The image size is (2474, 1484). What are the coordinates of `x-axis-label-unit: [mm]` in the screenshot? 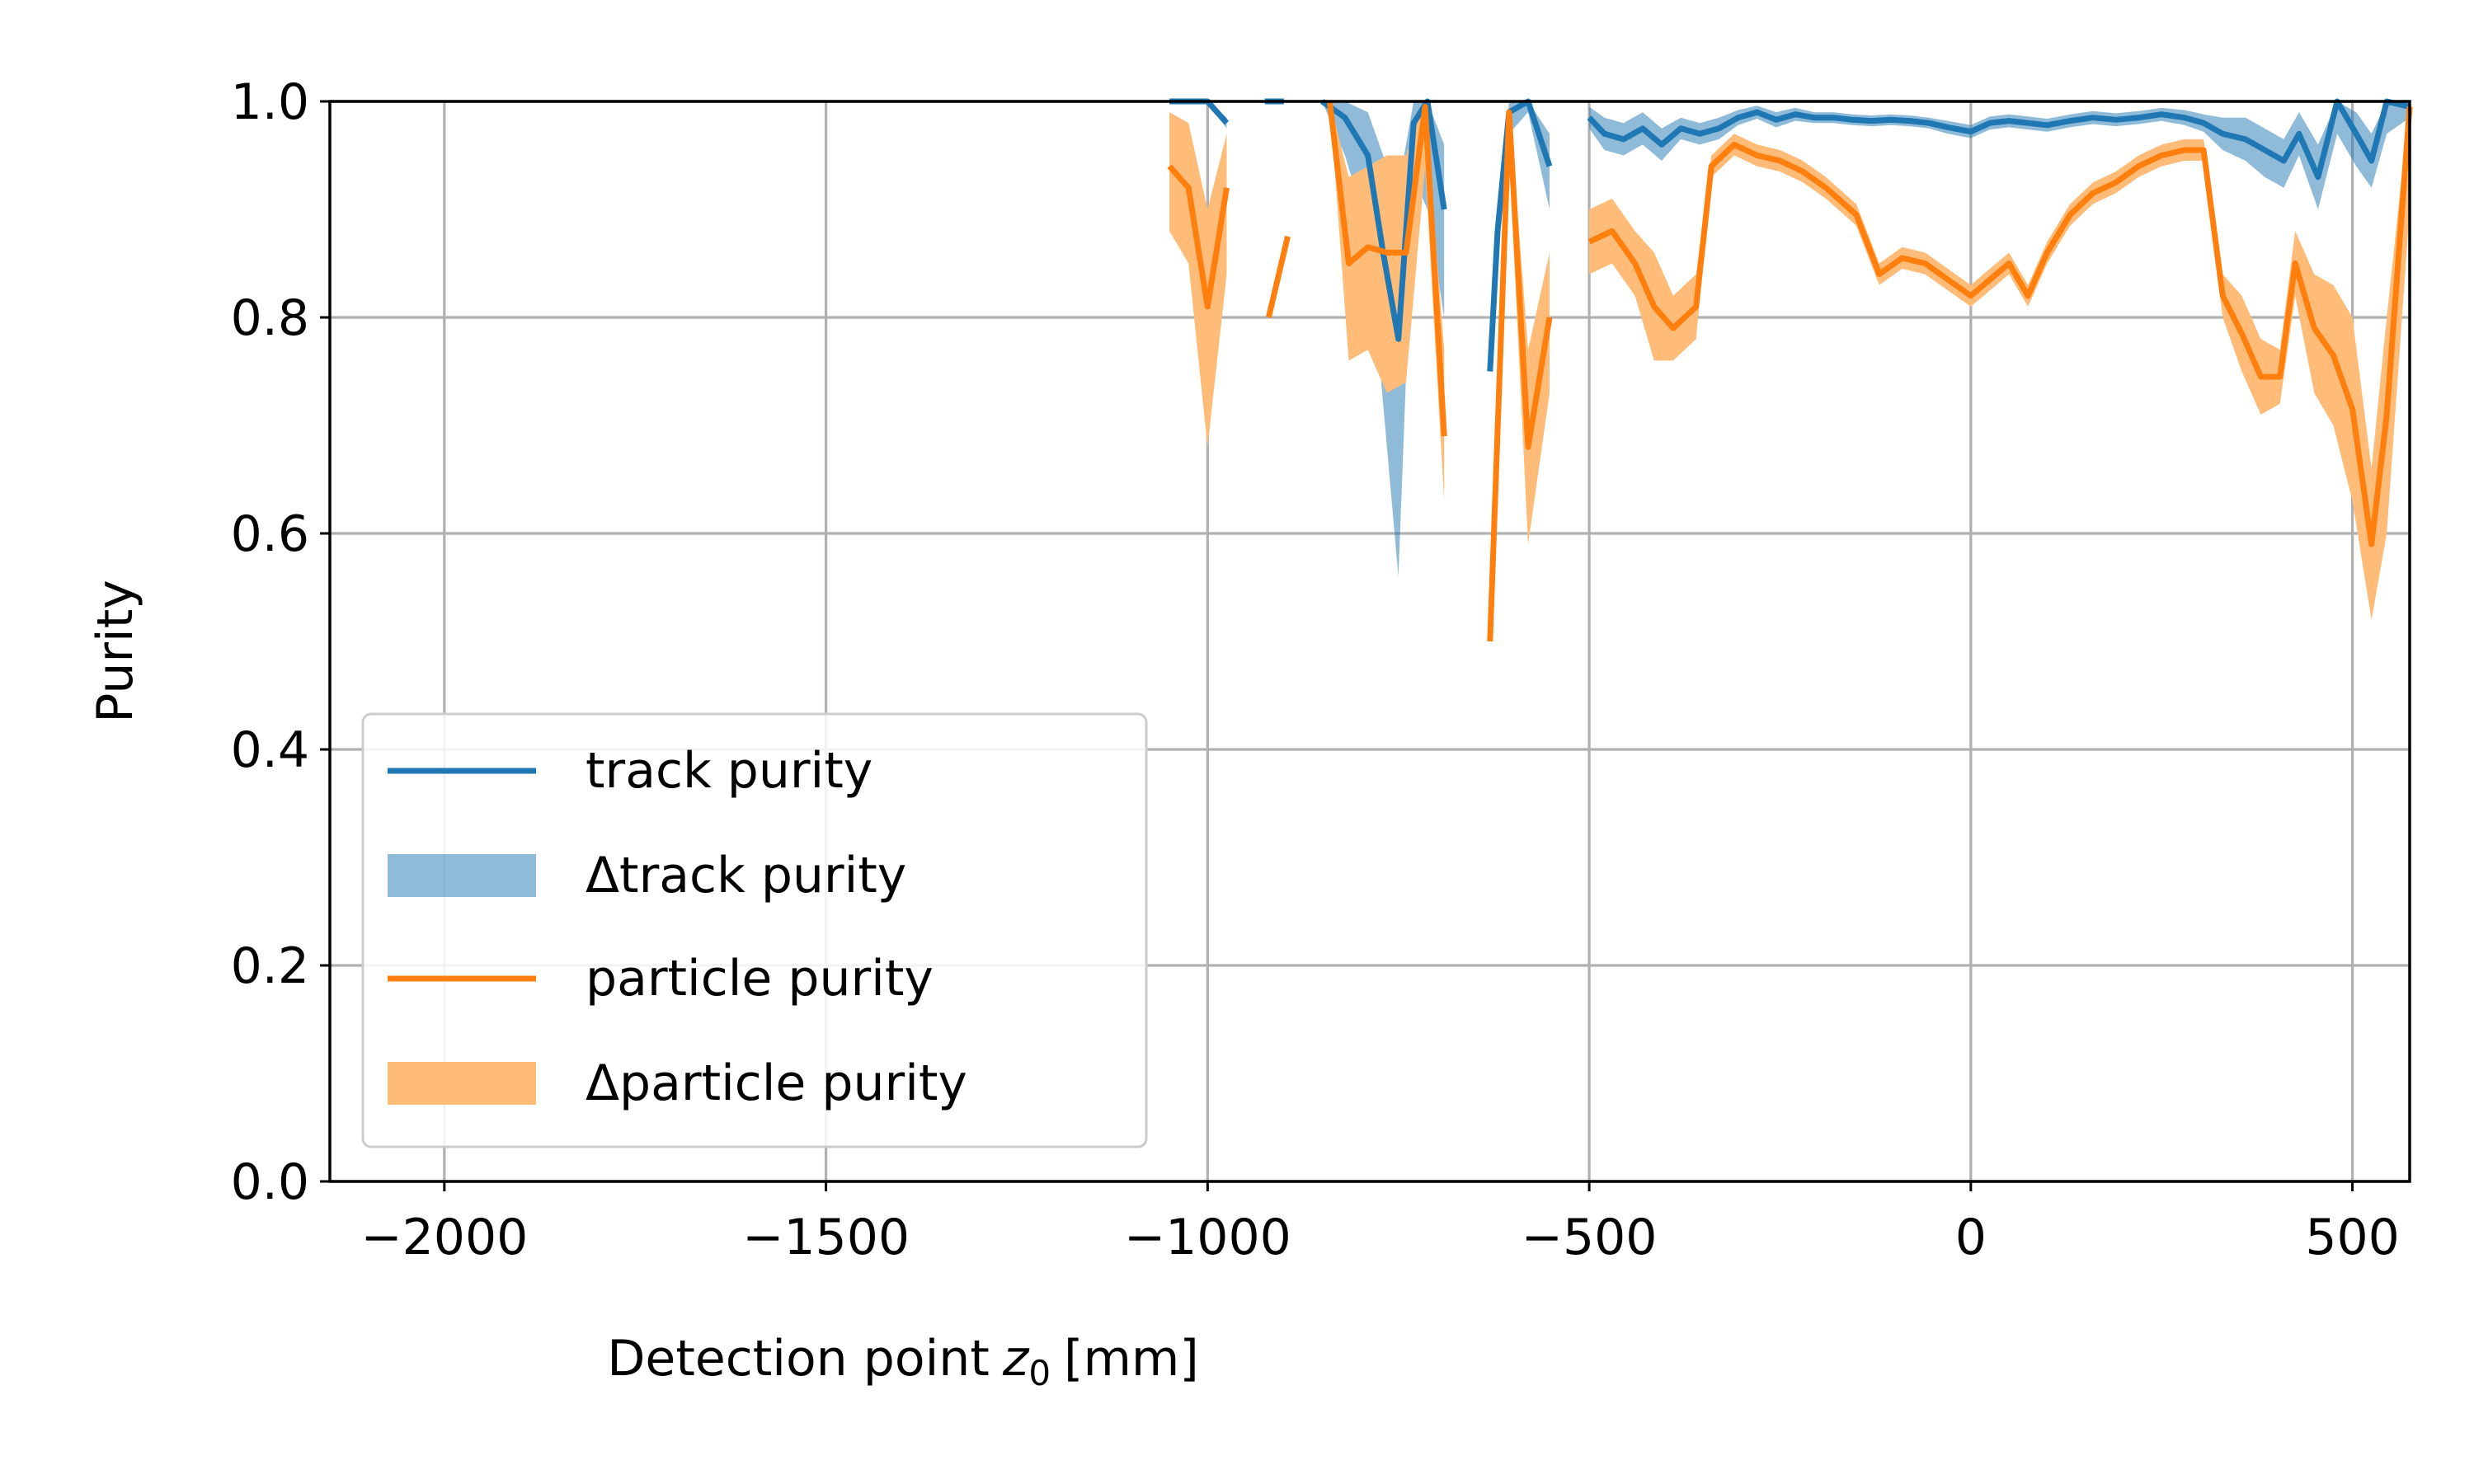 It's located at (1131, 1359).